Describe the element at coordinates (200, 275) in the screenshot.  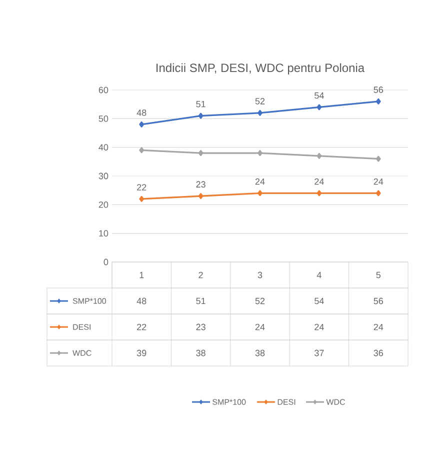
I see `x-tick-label: 2` at that location.